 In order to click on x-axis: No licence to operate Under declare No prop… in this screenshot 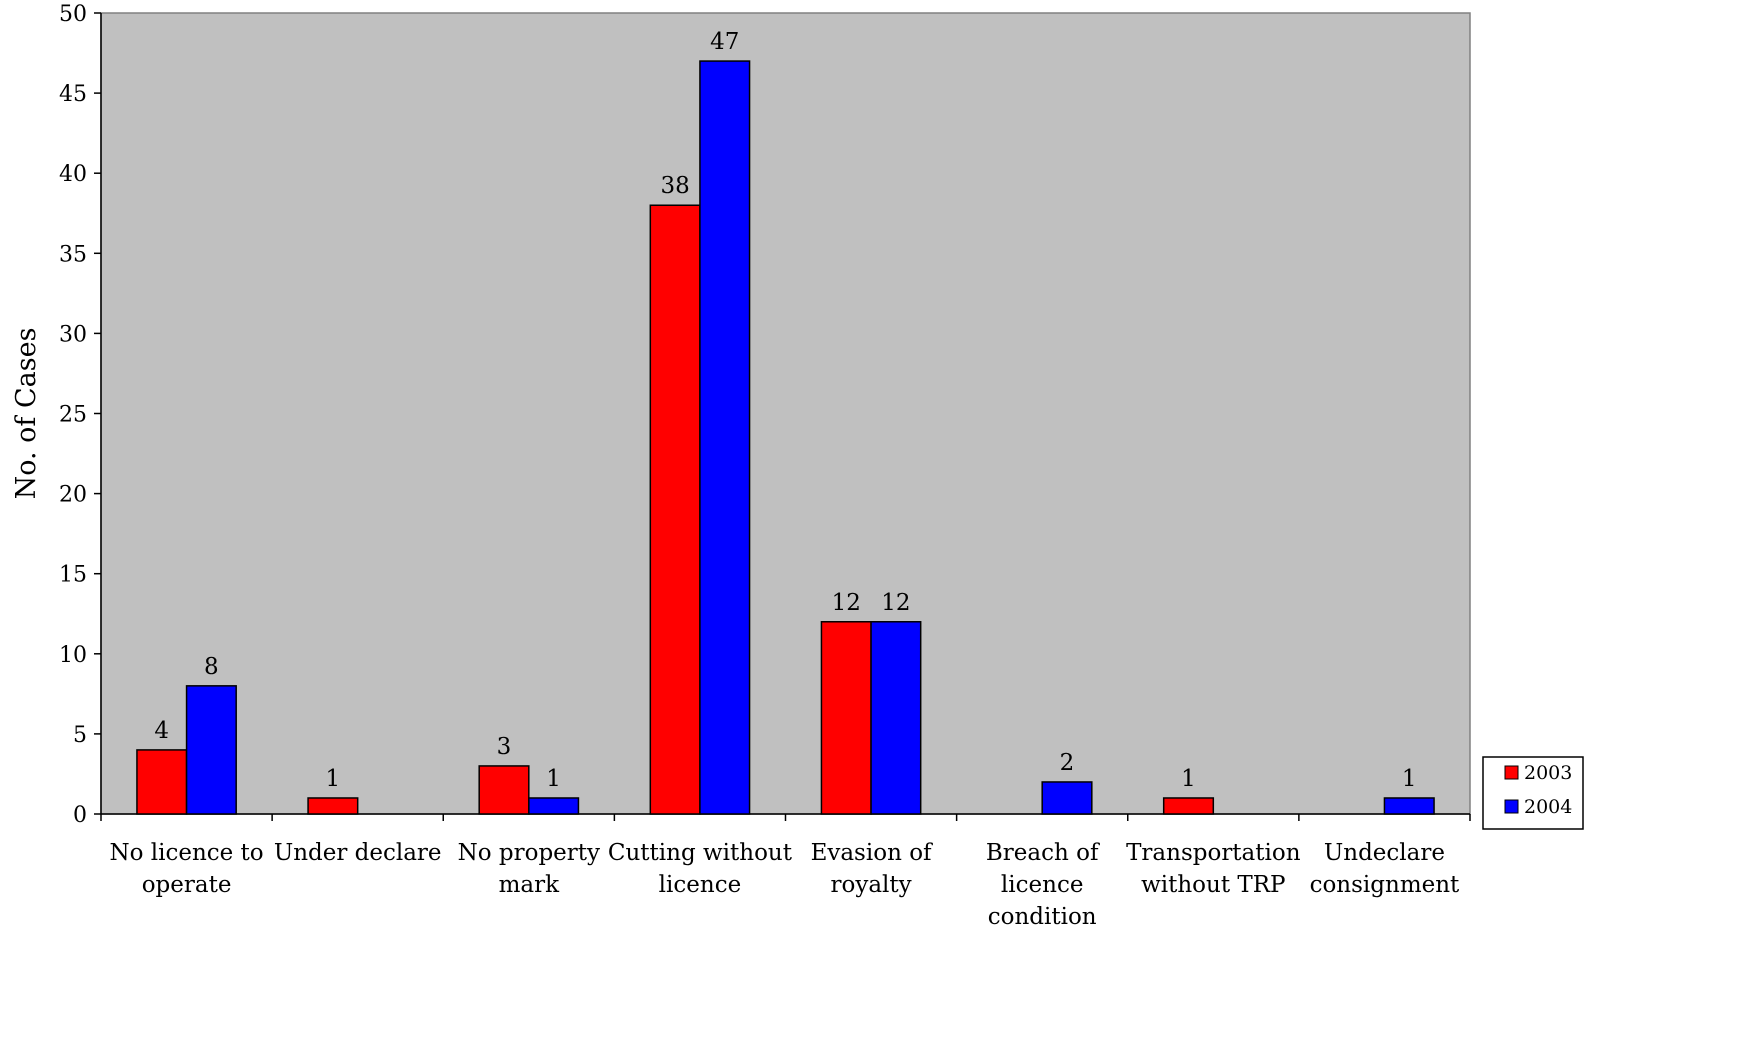, I will do `click(785, 871)`.